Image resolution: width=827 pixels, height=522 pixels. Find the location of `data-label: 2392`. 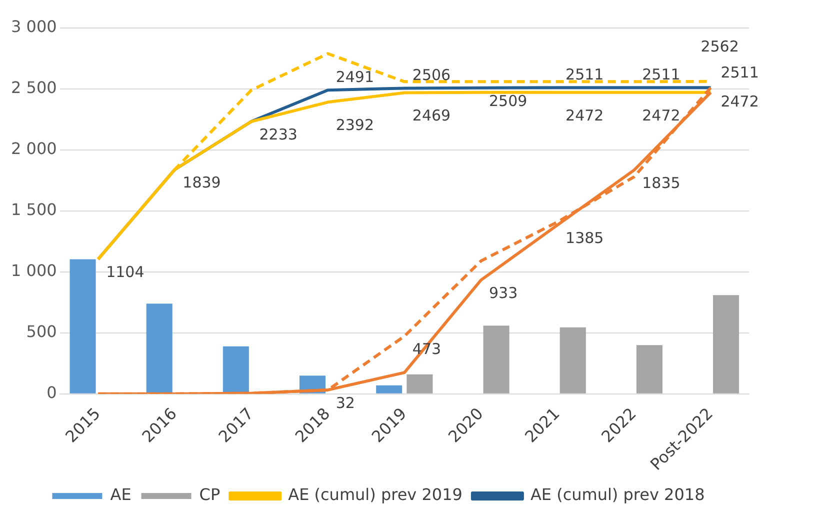

data-label: 2392 is located at coordinates (355, 125).